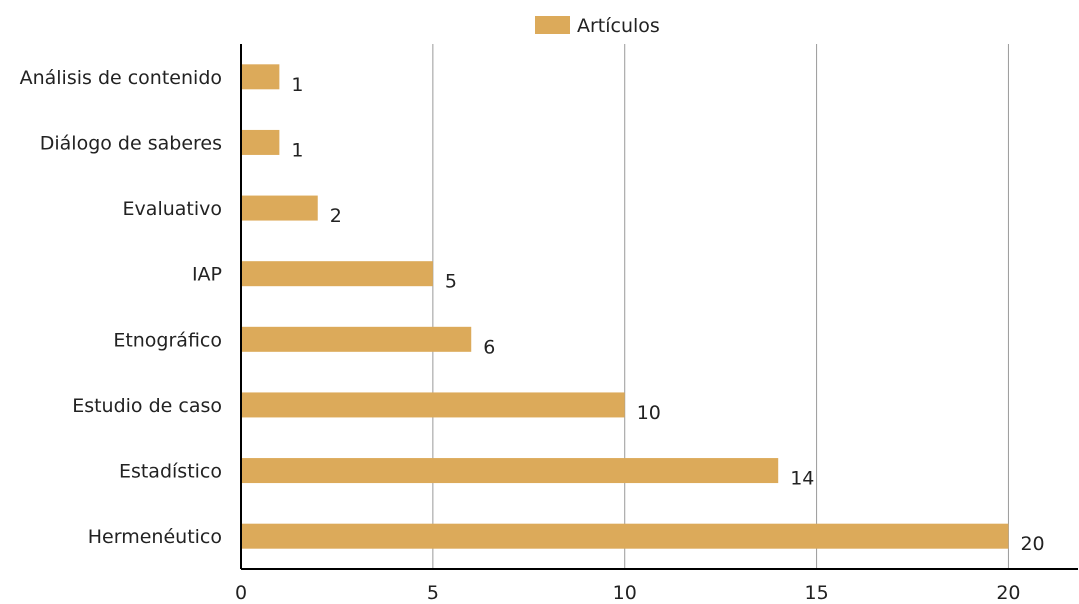 The height and width of the screenshot is (604, 1079). Describe the element at coordinates (155, 537) in the screenshot. I see `category-label: Hermenéutico` at that location.